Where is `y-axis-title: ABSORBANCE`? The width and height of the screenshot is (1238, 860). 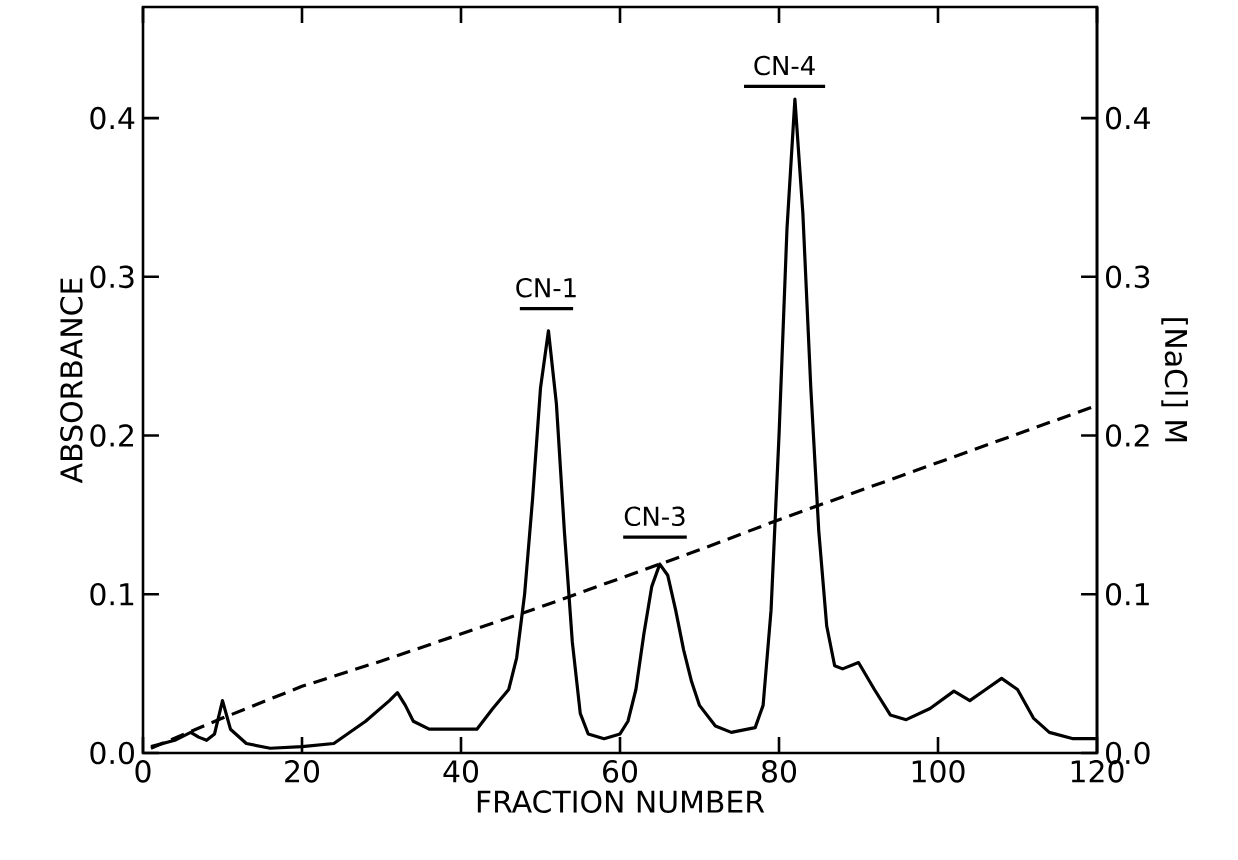 y-axis-title: ABSORBANCE is located at coordinates (71, 381).